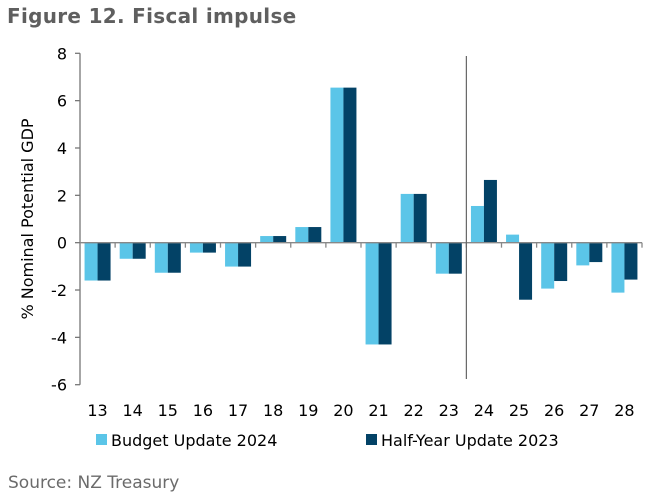 The height and width of the screenshot is (501, 652). I want to click on x-tick-label: 21, so click(378, 410).